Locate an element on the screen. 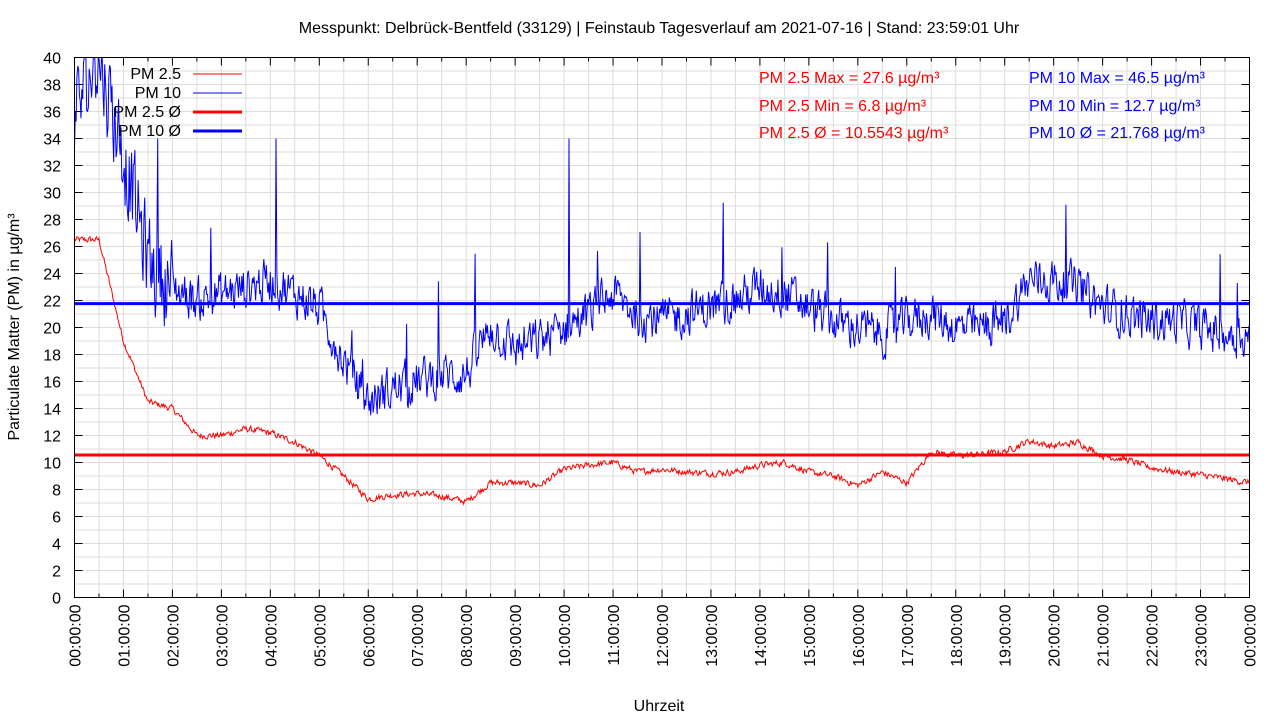 This screenshot has width=1280, height=720. stat-pm25-max: PM 2.5 Max = 27.6 µg/m³ is located at coordinates (849, 78).